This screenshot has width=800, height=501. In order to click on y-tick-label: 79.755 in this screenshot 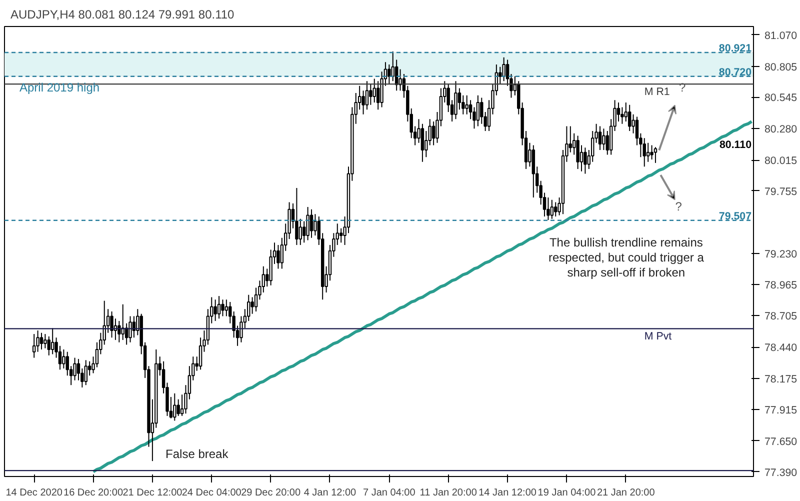, I will do `click(781, 192)`.